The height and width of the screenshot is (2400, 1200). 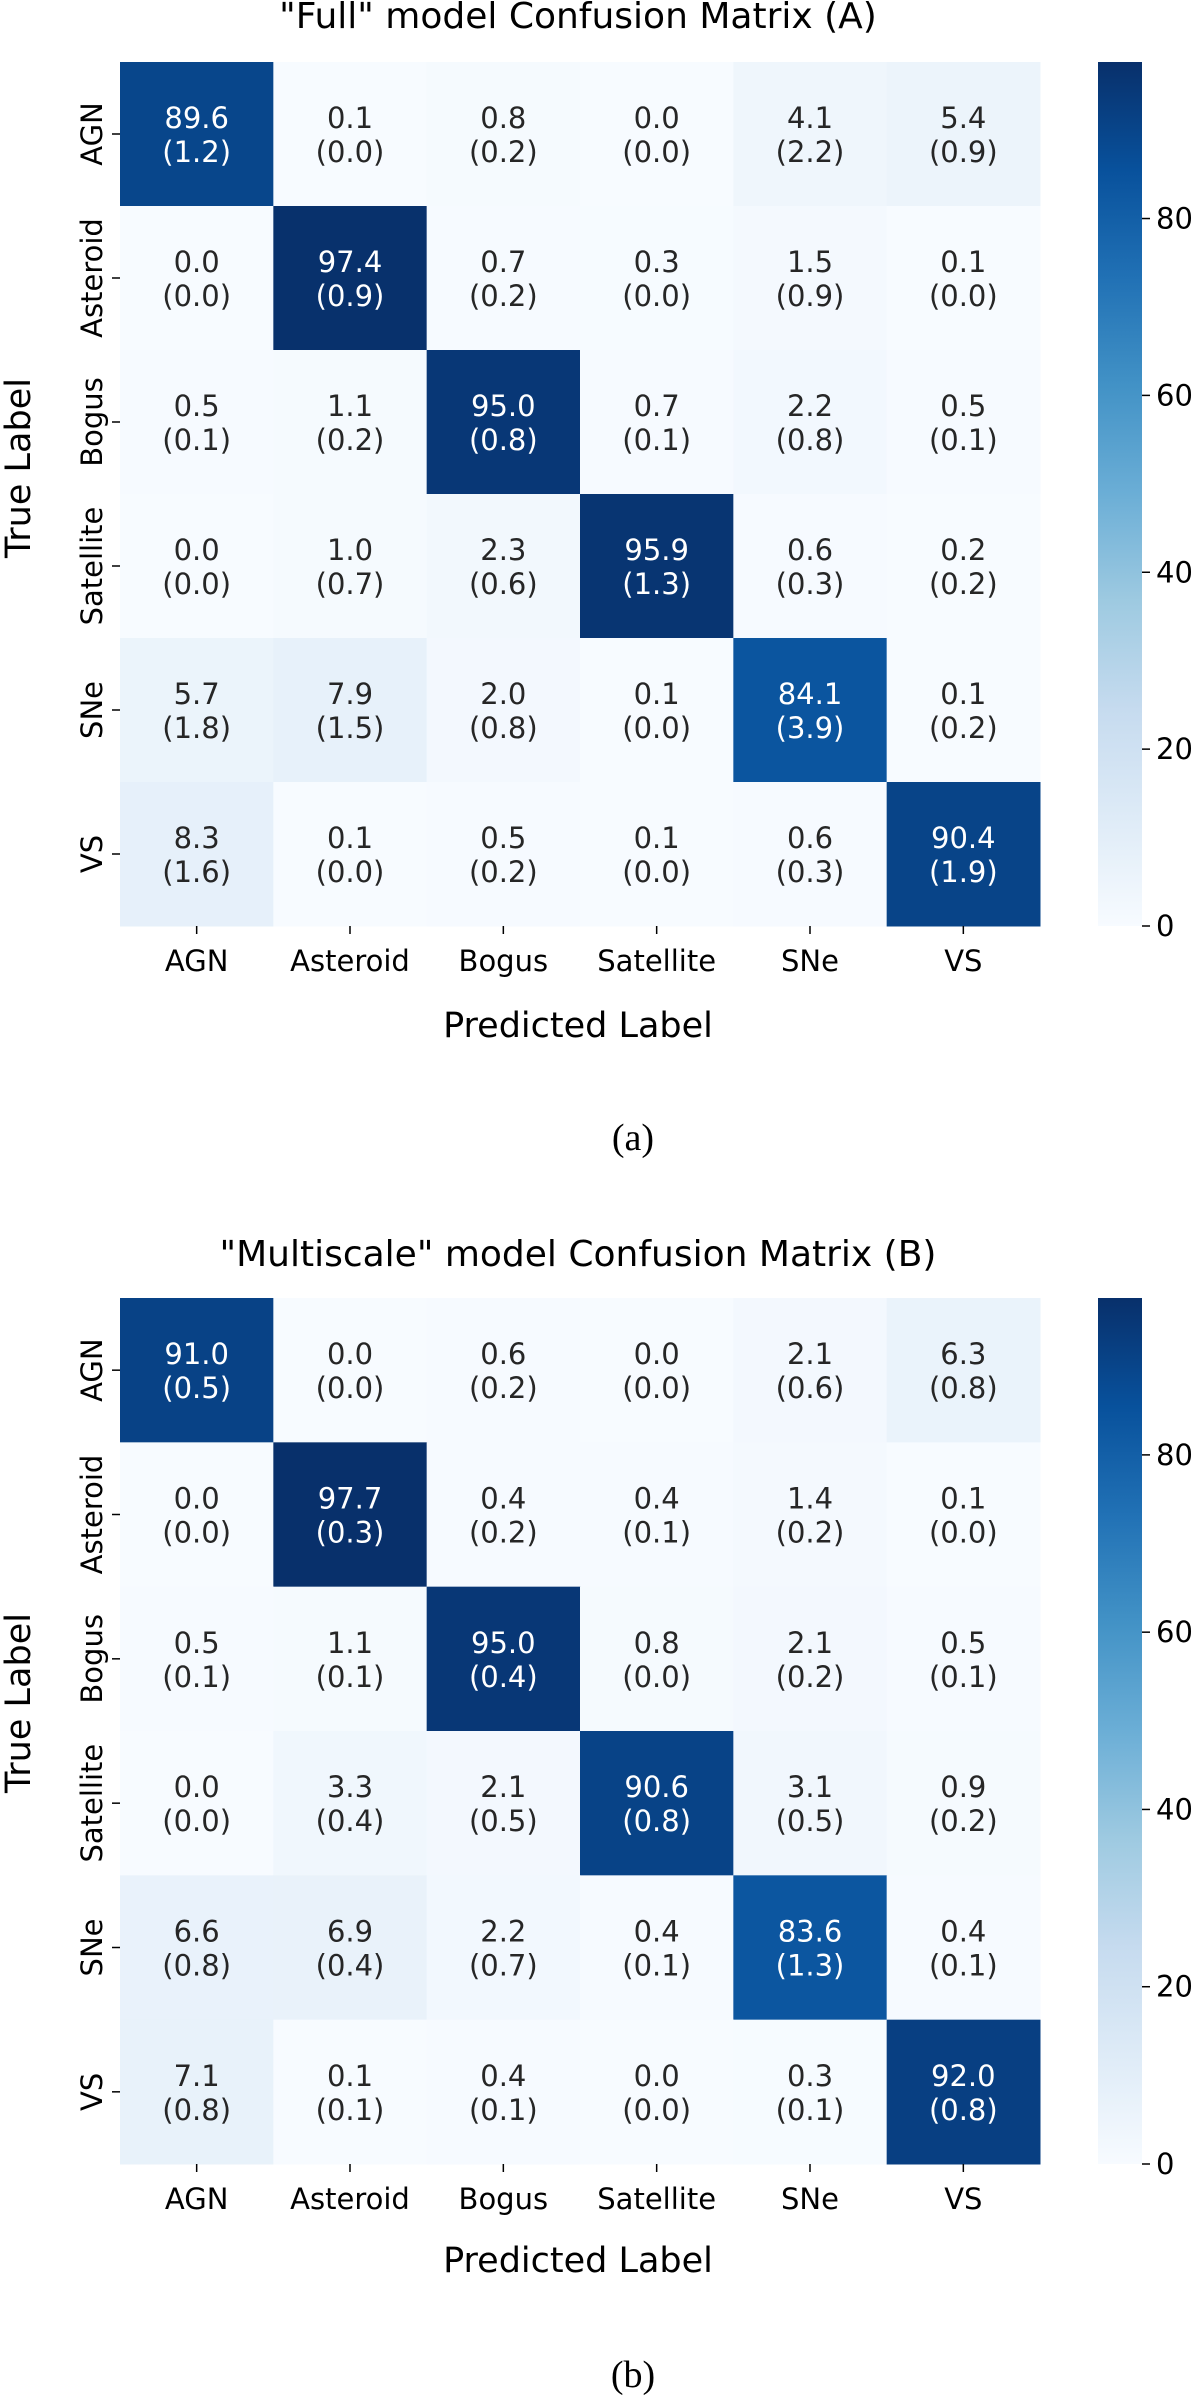 What do you see at coordinates (350, 728) in the screenshot?
I see `cell-std: (1.5)` at bounding box center [350, 728].